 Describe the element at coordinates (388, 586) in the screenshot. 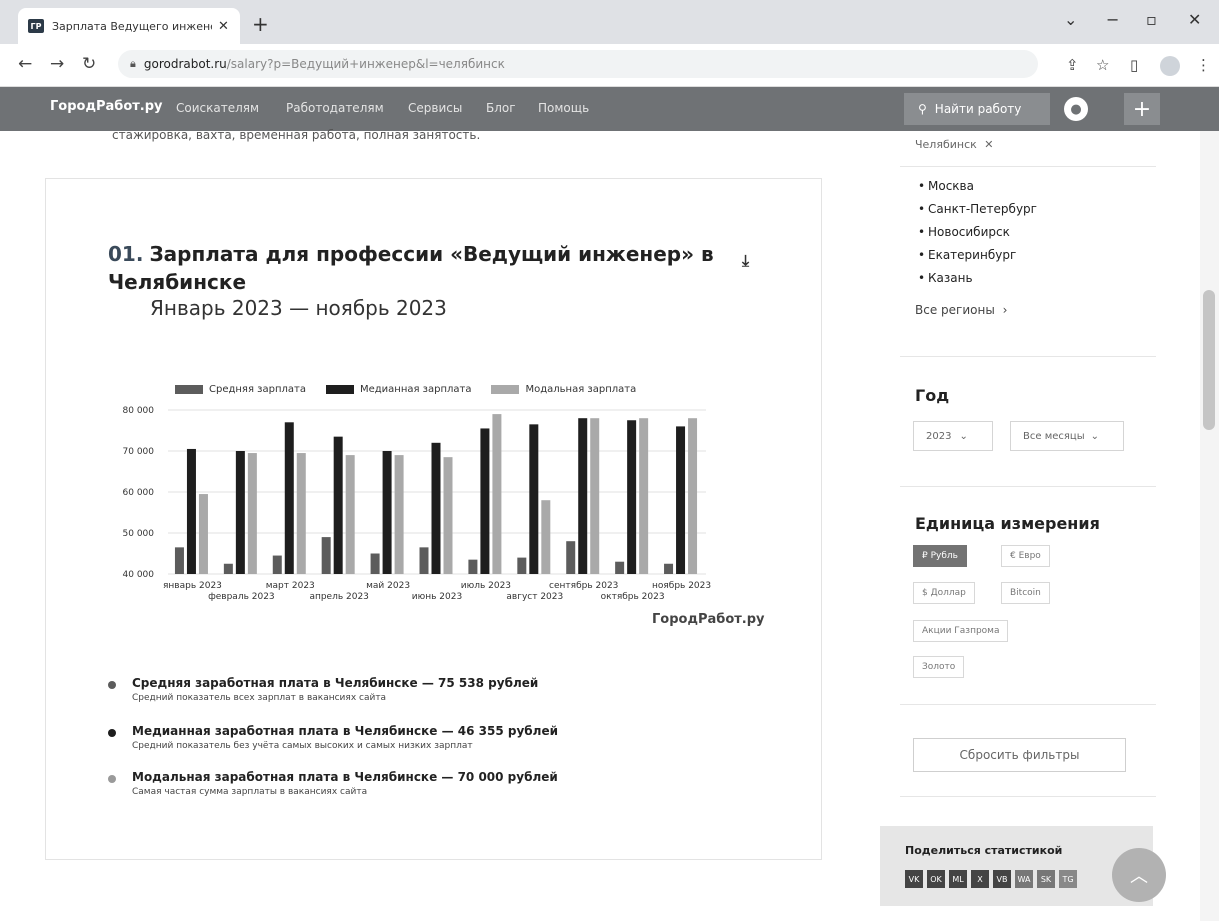

I see `x-tick-label: май 2023` at that location.